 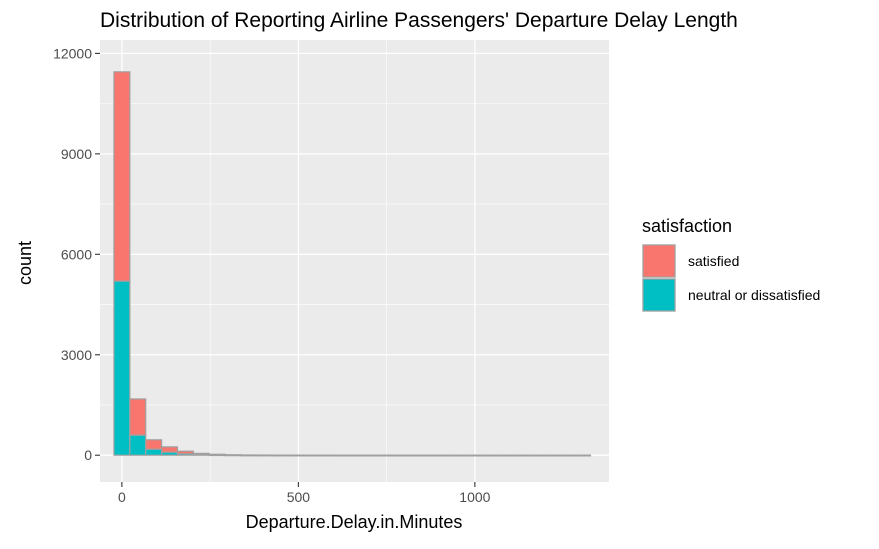 I want to click on y-tick-label: 3000, so click(x=76, y=355).